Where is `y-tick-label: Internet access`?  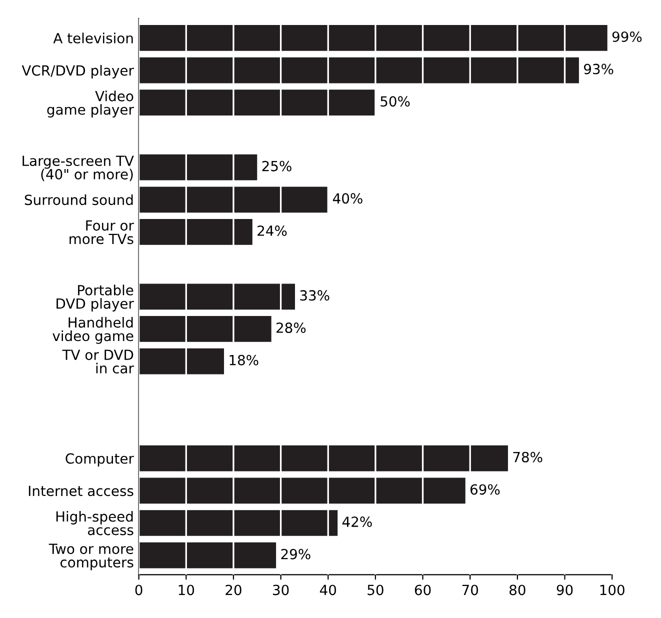
y-tick-label: Internet access is located at coordinates (81, 491).